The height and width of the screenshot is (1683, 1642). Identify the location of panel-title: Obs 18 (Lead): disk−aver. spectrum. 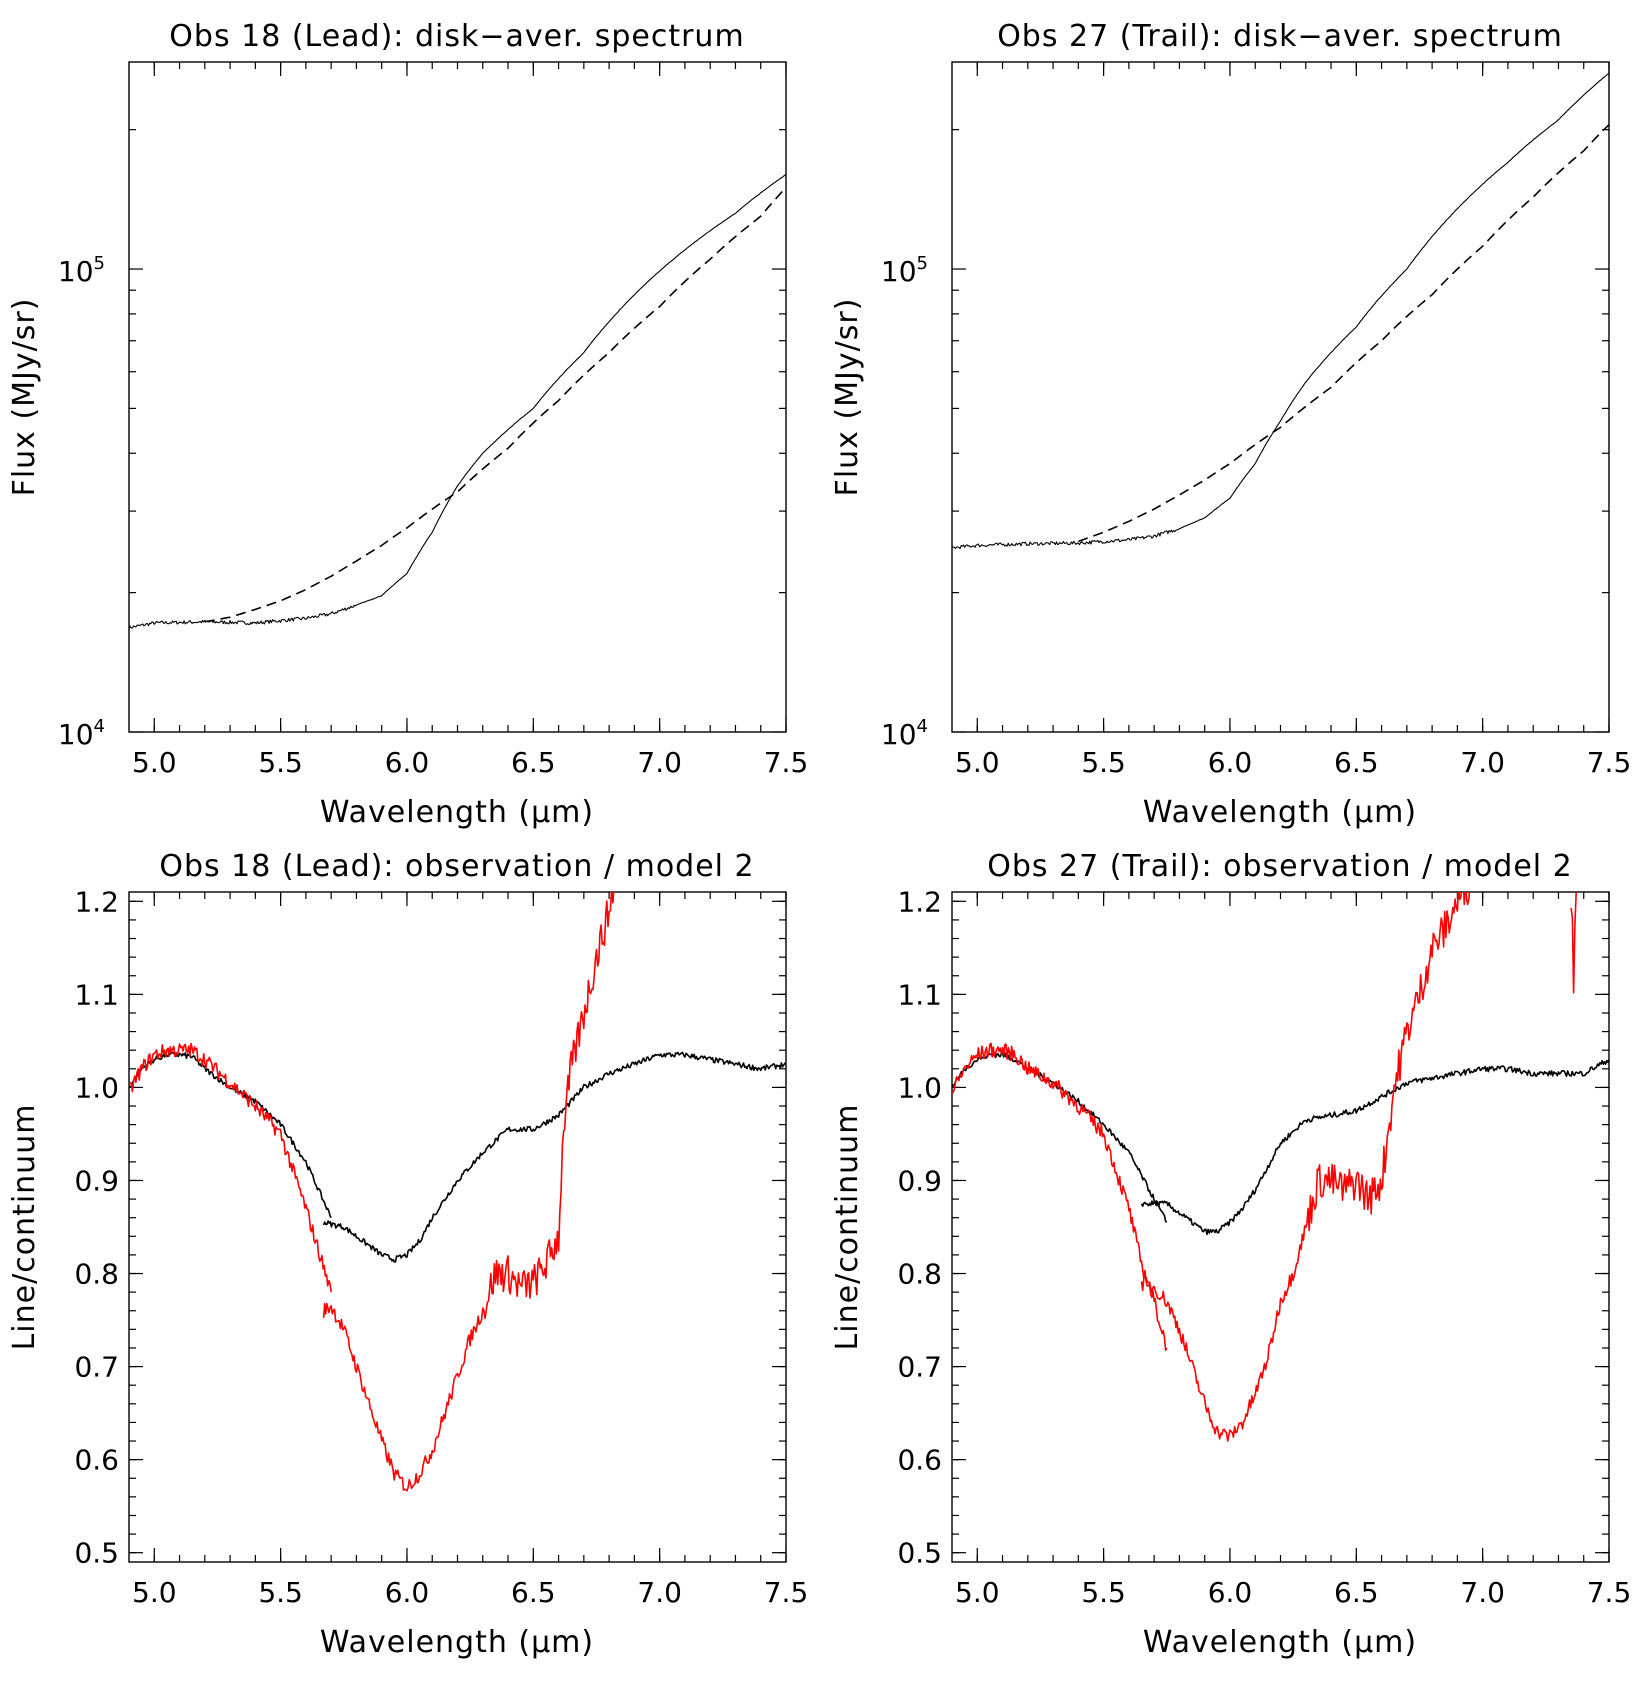
(456, 36).